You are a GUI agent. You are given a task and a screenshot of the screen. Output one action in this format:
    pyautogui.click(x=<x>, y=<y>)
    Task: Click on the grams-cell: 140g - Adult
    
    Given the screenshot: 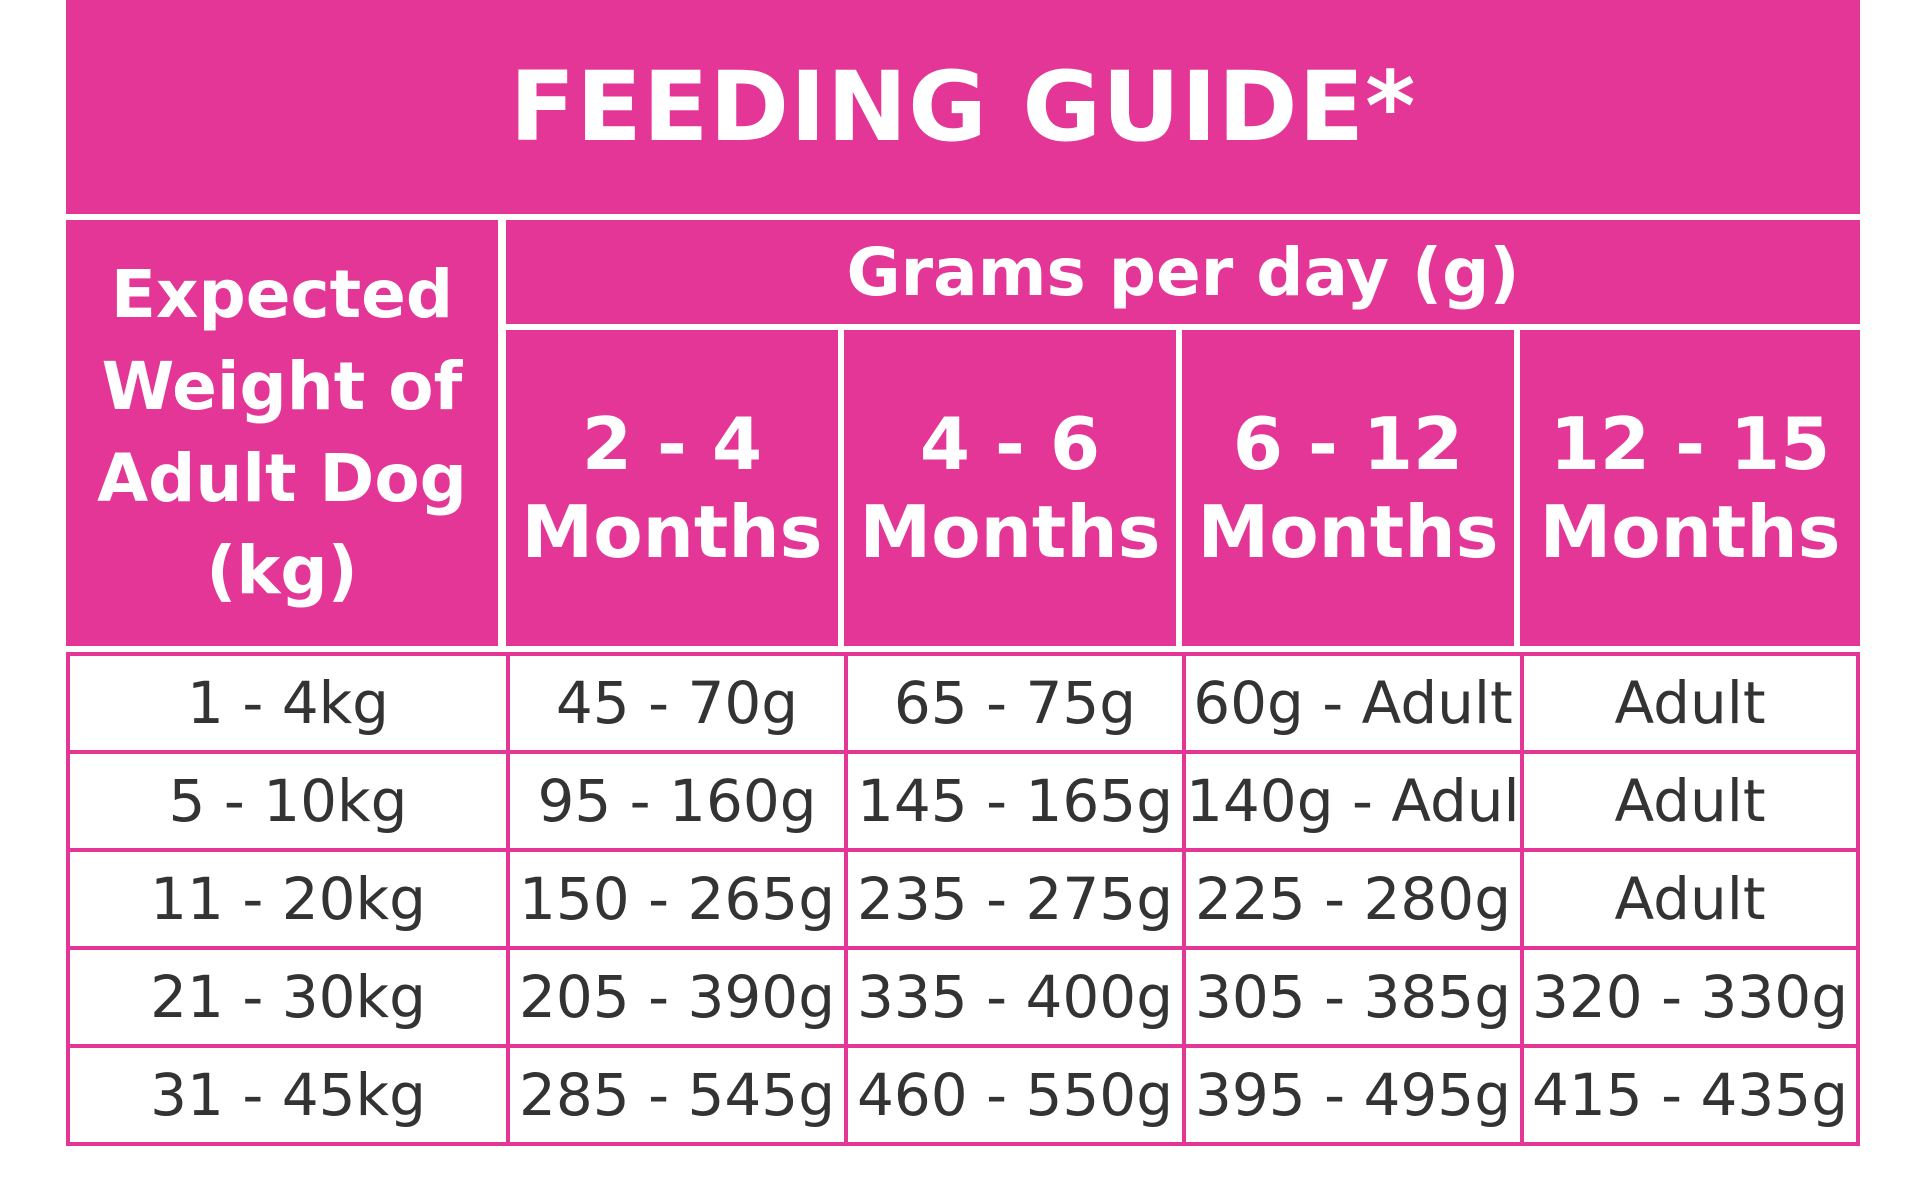 What is the action you would take?
    pyautogui.click(x=1351, y=803)
    